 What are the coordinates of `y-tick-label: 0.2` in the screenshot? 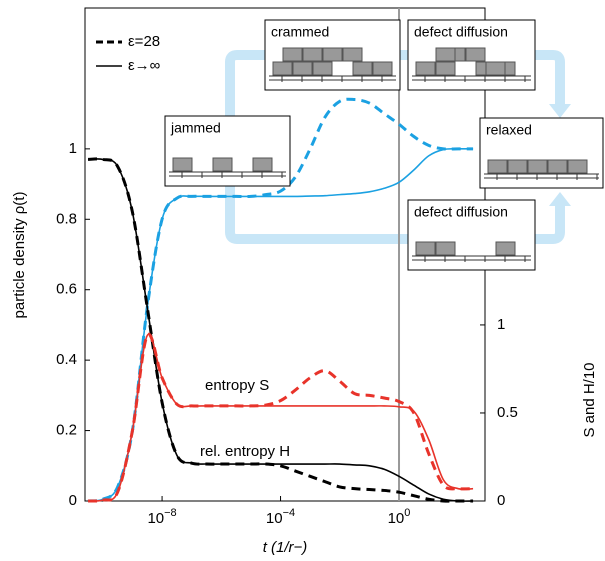 It's located at (66, 430).